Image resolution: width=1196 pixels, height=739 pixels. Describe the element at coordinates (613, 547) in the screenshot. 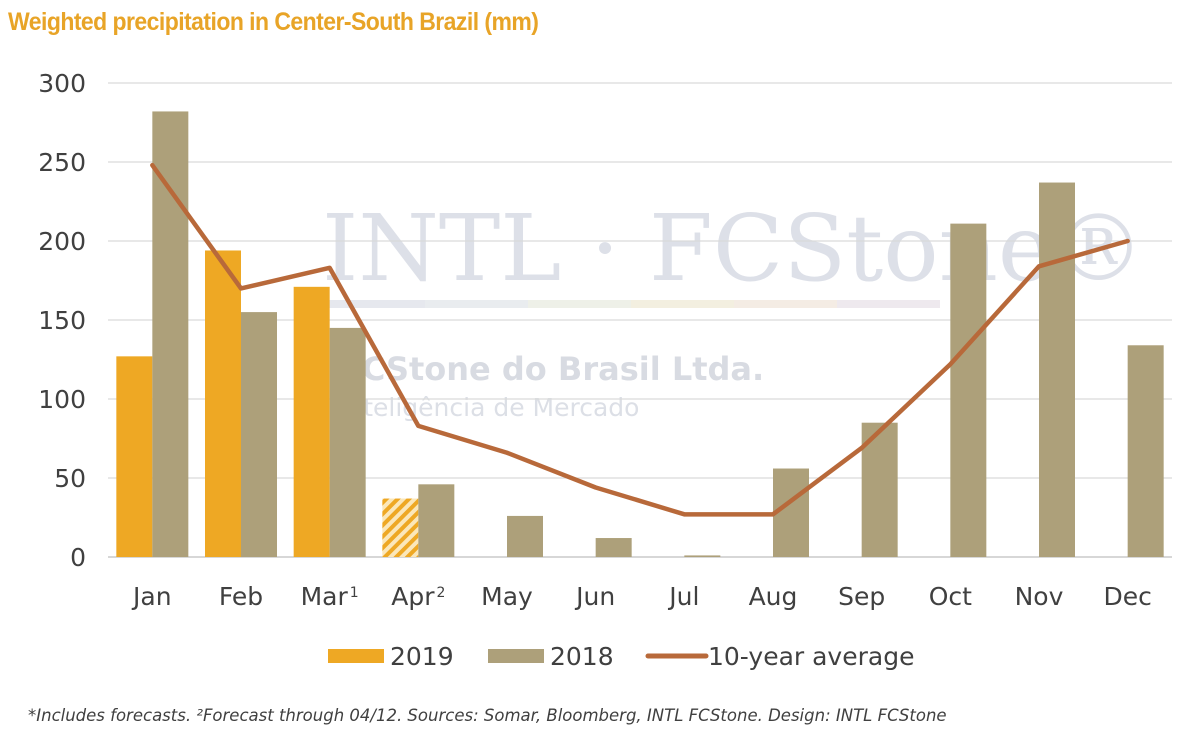

I see `bar-2018-jun` at that location.